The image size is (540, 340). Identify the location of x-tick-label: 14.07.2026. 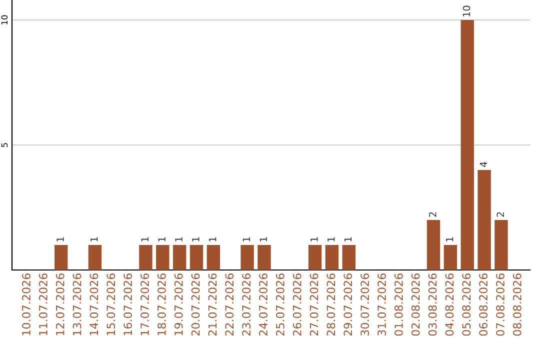
(94, 304).